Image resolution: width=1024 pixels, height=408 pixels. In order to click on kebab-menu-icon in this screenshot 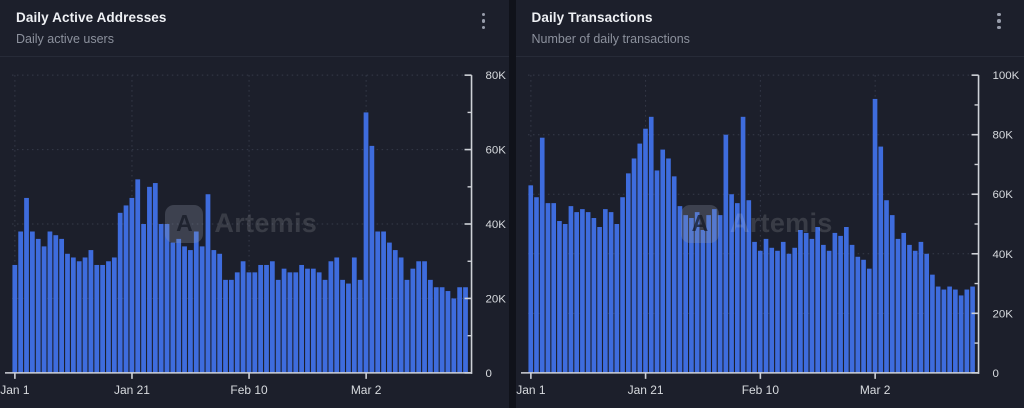, I will do `click(484, 21)`.